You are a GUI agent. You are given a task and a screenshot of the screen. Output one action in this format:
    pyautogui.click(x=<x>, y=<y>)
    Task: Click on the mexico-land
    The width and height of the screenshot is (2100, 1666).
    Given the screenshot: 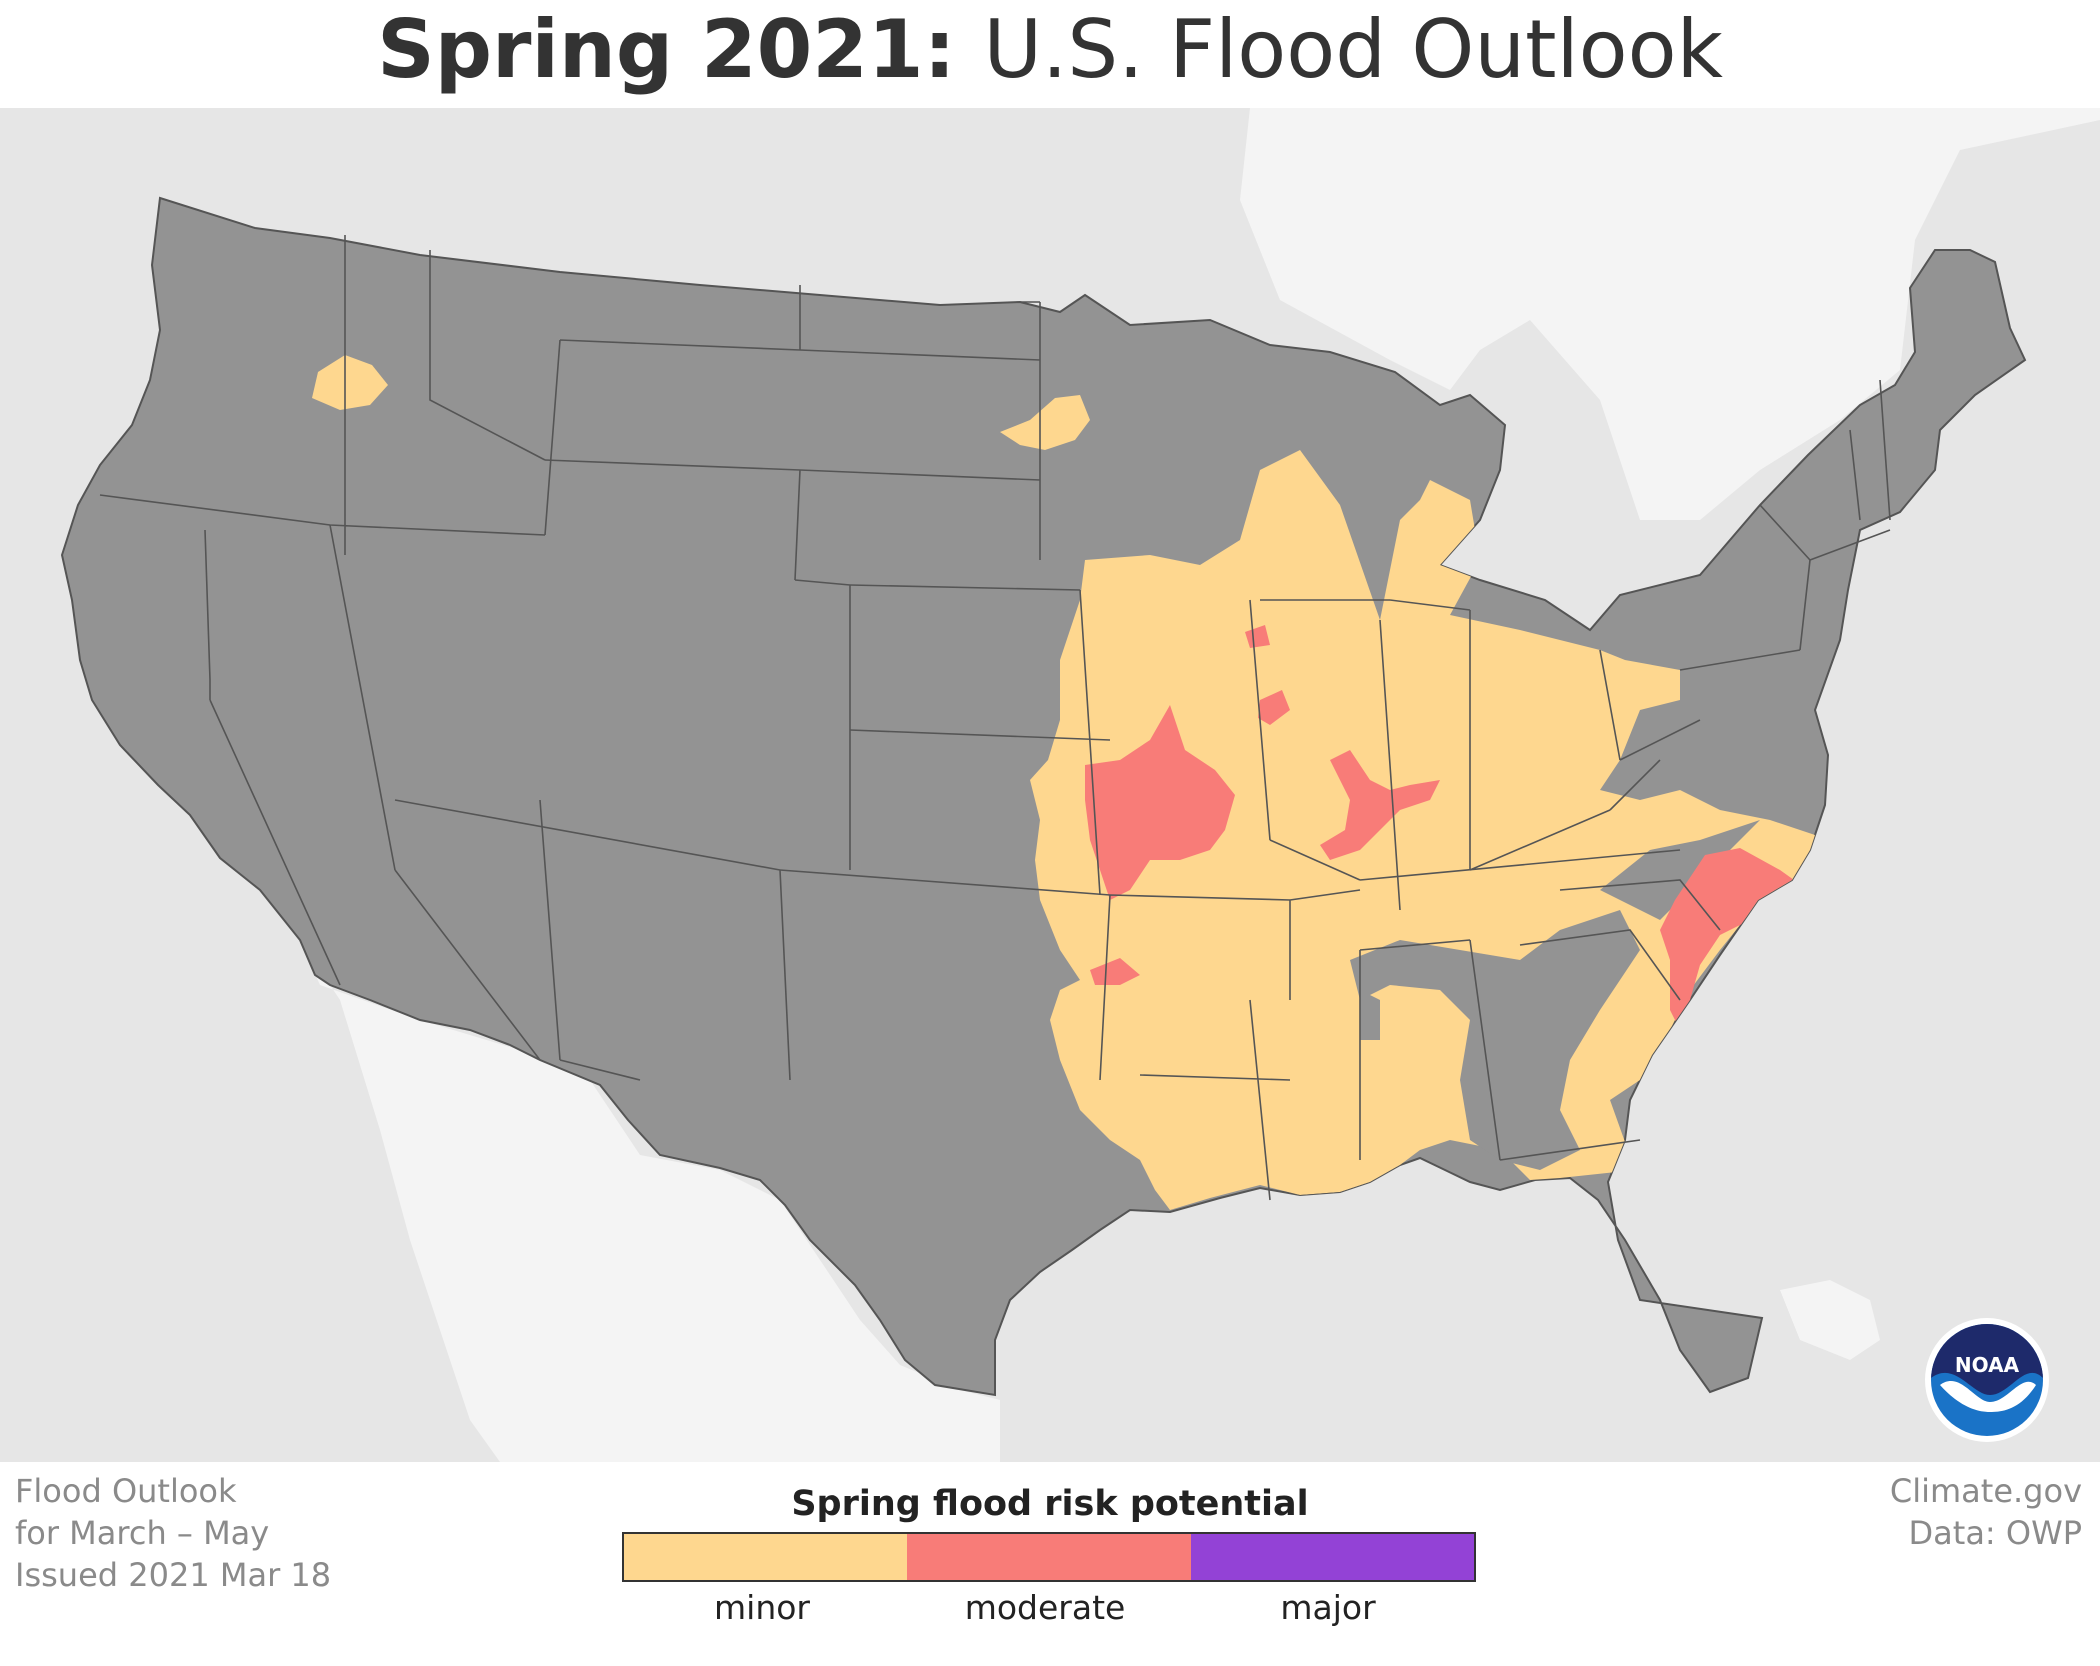 What is the action you would take?
    pyautogui.click(x=650, y=1201)
    